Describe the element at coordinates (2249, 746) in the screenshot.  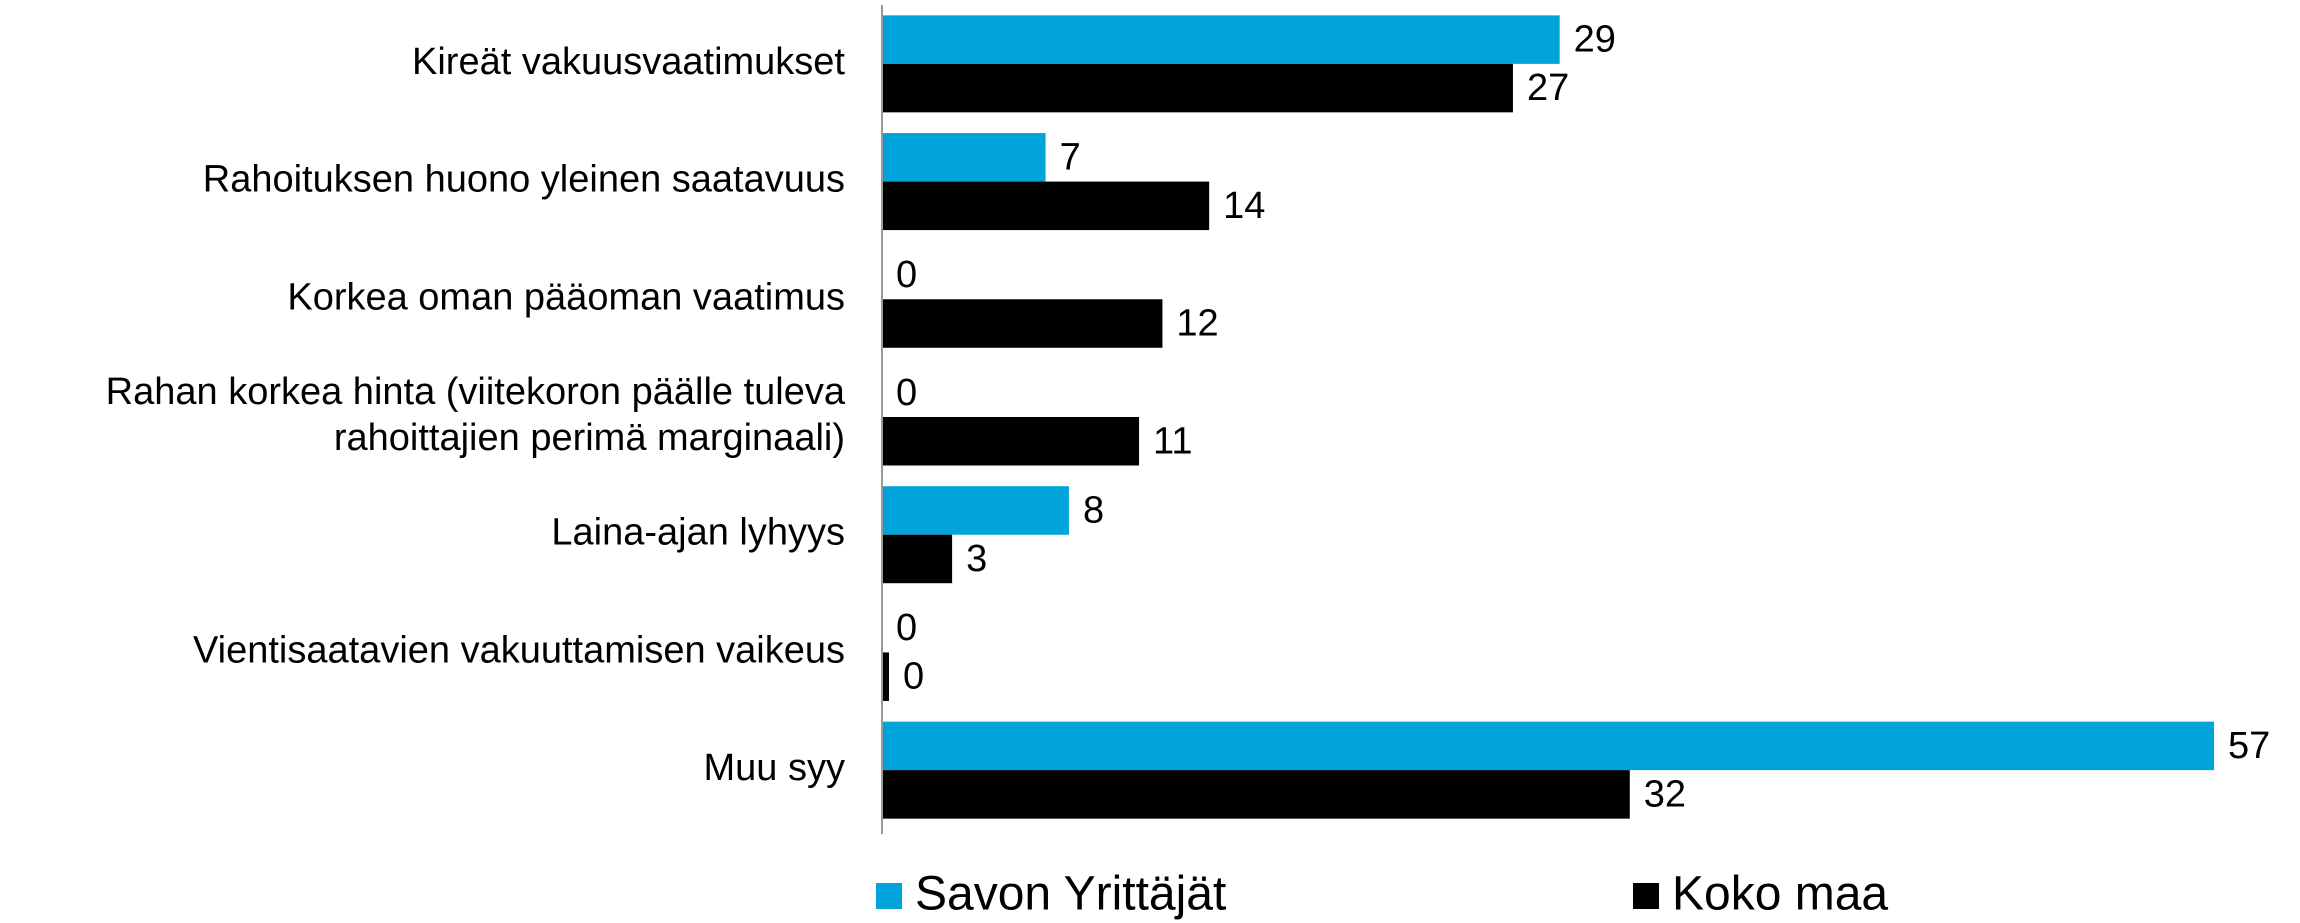
I see `value-label: 57` at that location.